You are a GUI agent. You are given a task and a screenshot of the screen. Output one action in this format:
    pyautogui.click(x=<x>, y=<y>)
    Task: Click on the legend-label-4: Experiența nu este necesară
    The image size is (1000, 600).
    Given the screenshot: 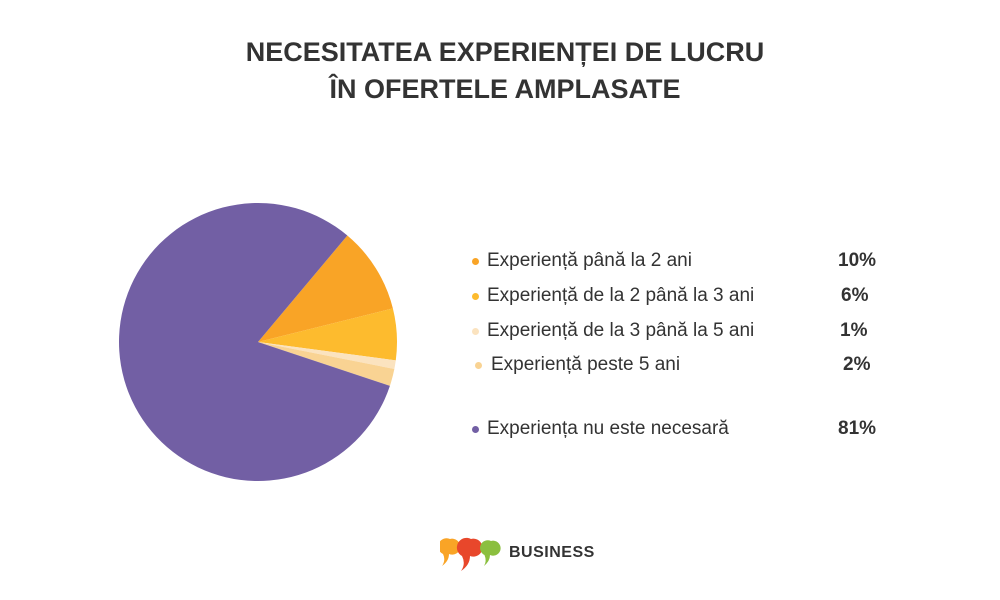 What is the action you would take?
    pyautogui.click(x=608, y=428)
    